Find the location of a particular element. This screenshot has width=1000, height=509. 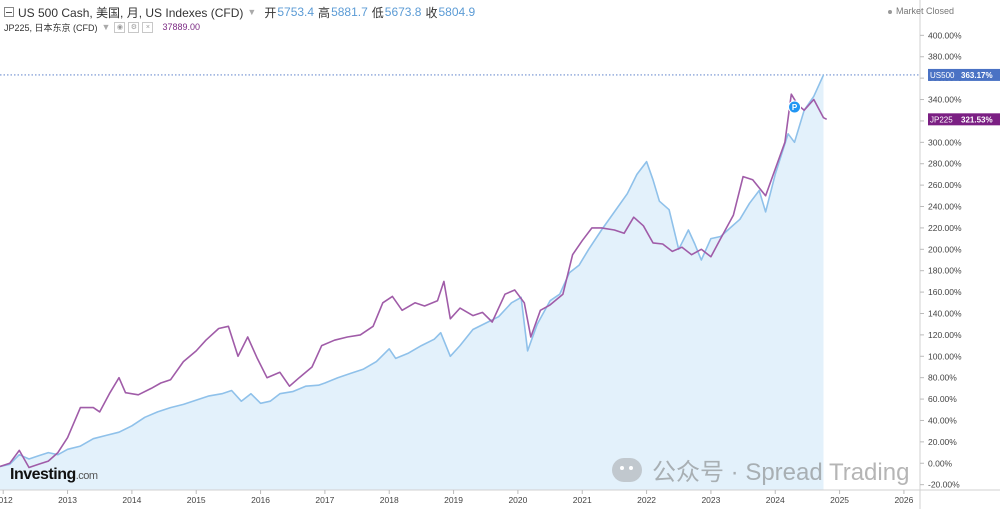

y-tick-label: -20.00% is located at coordinates (944, 485).